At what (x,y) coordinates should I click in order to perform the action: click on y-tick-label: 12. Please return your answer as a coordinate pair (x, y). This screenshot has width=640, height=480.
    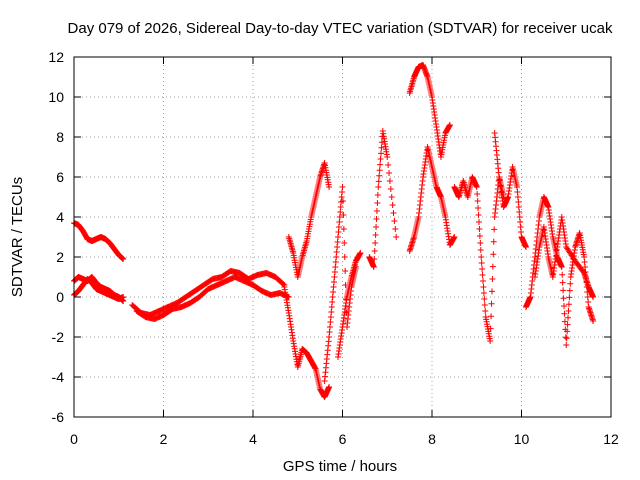
    Looking at the image, I should click on (56, 57).